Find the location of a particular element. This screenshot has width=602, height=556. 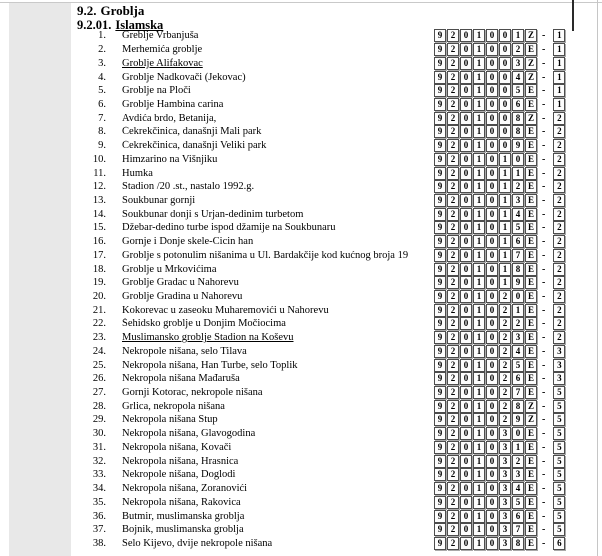

item-name: Čekrekčinica, današnji Mali park is located at coordinates (192, 132).